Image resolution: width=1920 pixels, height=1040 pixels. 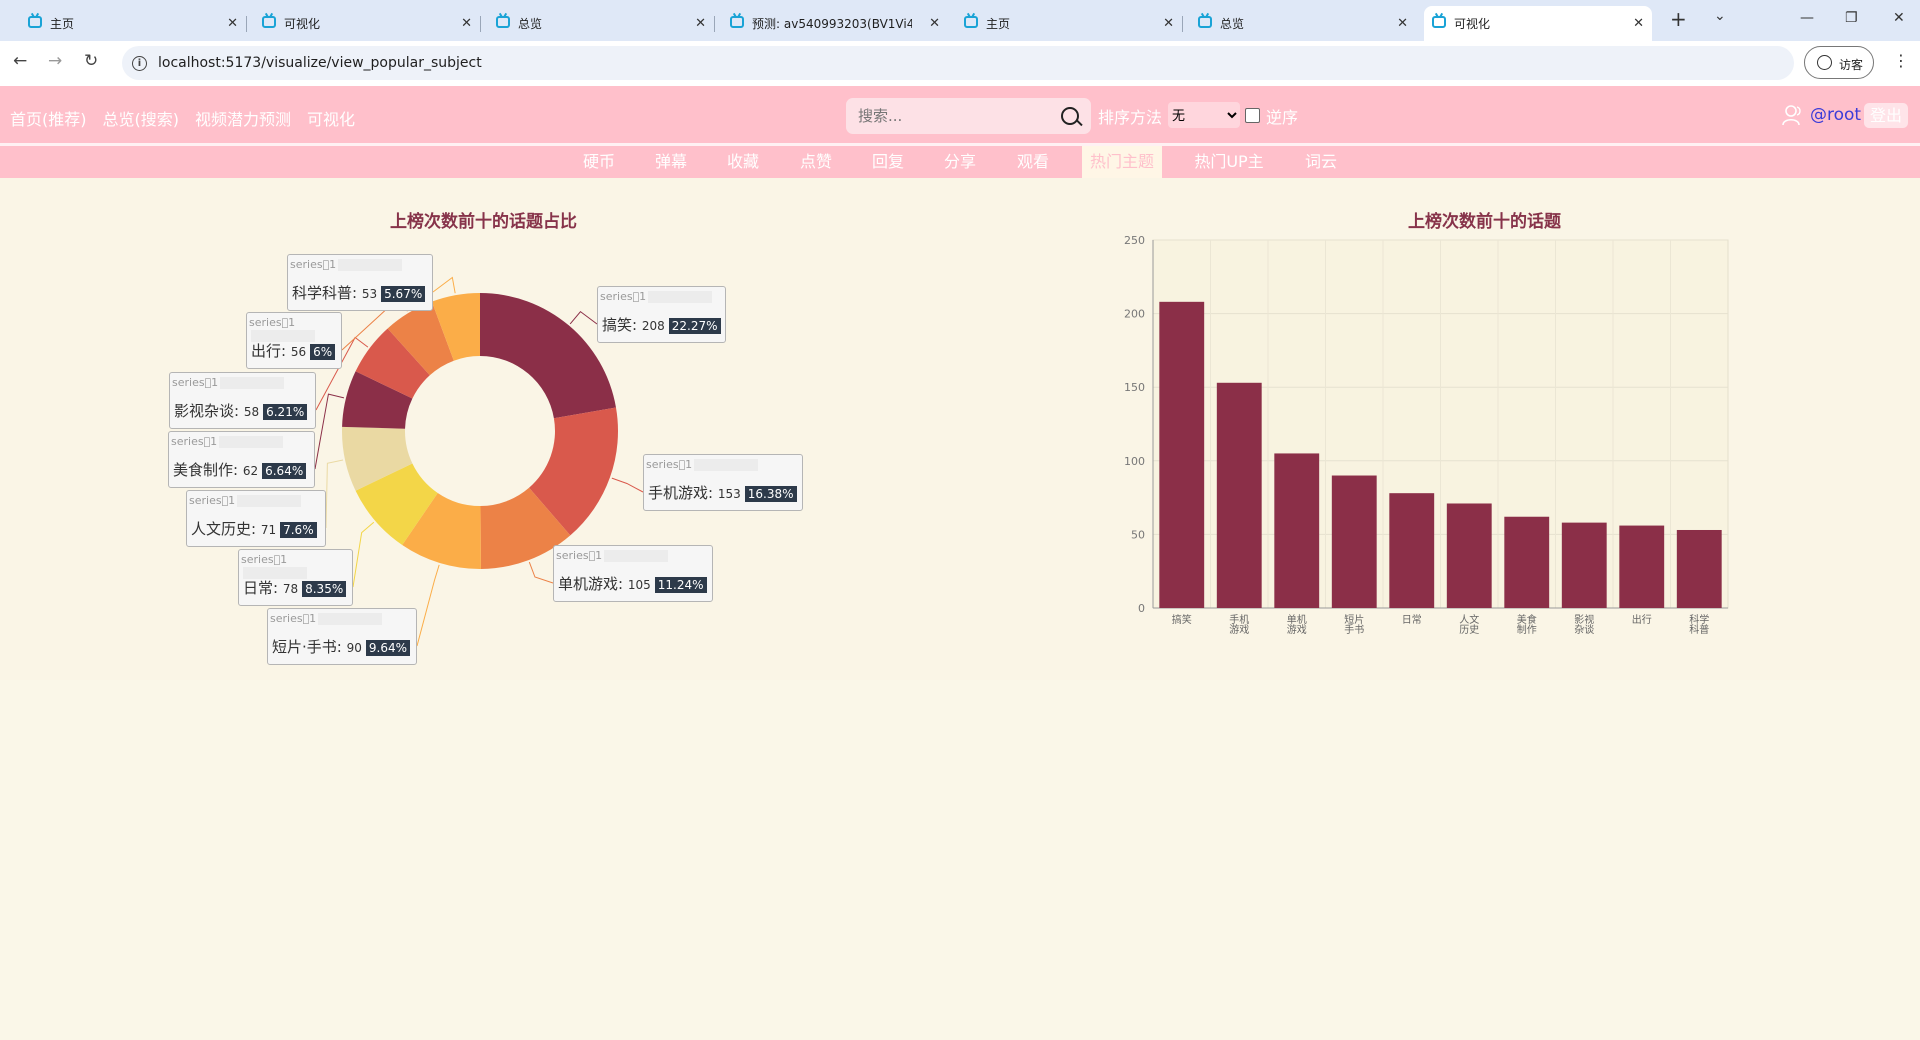 I want to click on browser-tab-active: 可视化 ✕, so click(x=1538, y=23).